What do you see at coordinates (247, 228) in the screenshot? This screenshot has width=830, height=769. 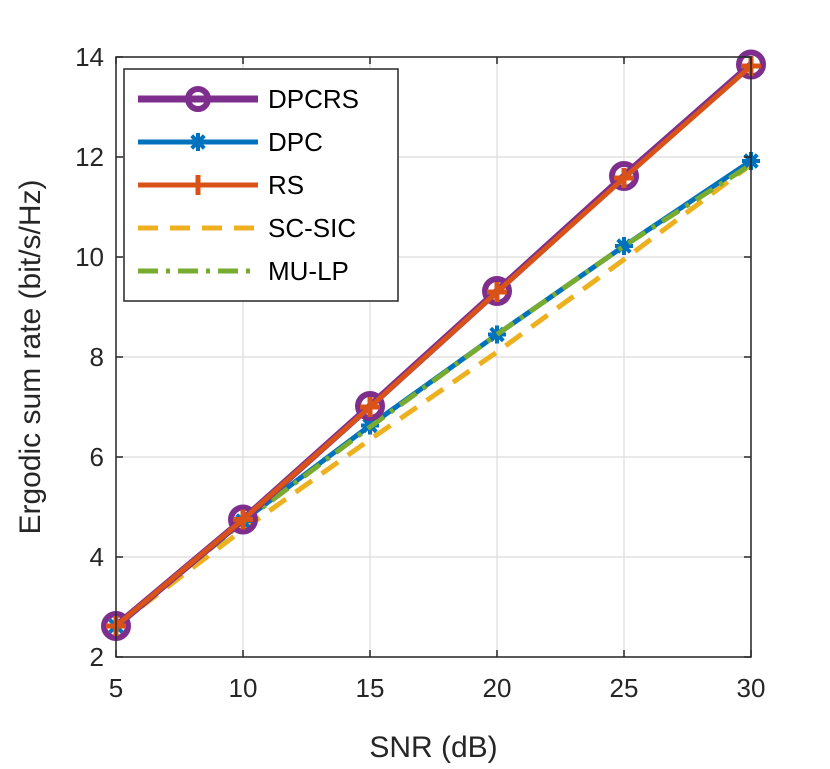 I see `legend-item-sc-sic: SC-SIC` at bounding box center [247, 228].